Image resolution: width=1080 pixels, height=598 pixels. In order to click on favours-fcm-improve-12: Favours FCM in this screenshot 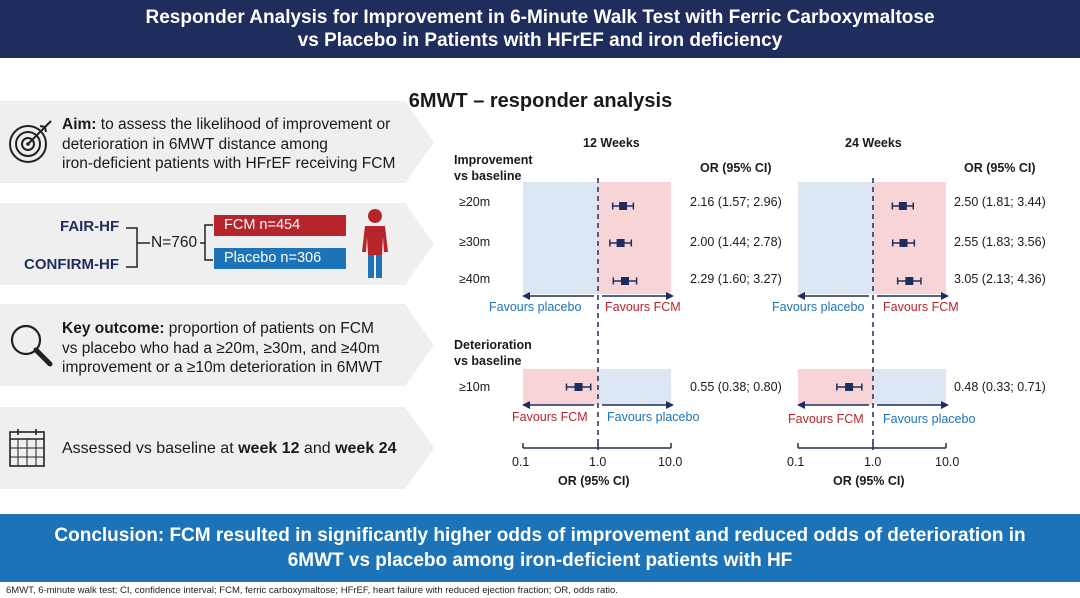, I will do `click(643, 307)`.